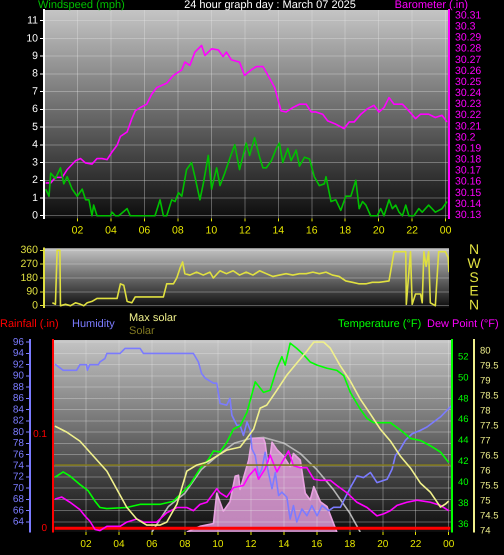 The image size is (504, 555). I want to click on y-tick-label: 94, so click(18, 354).